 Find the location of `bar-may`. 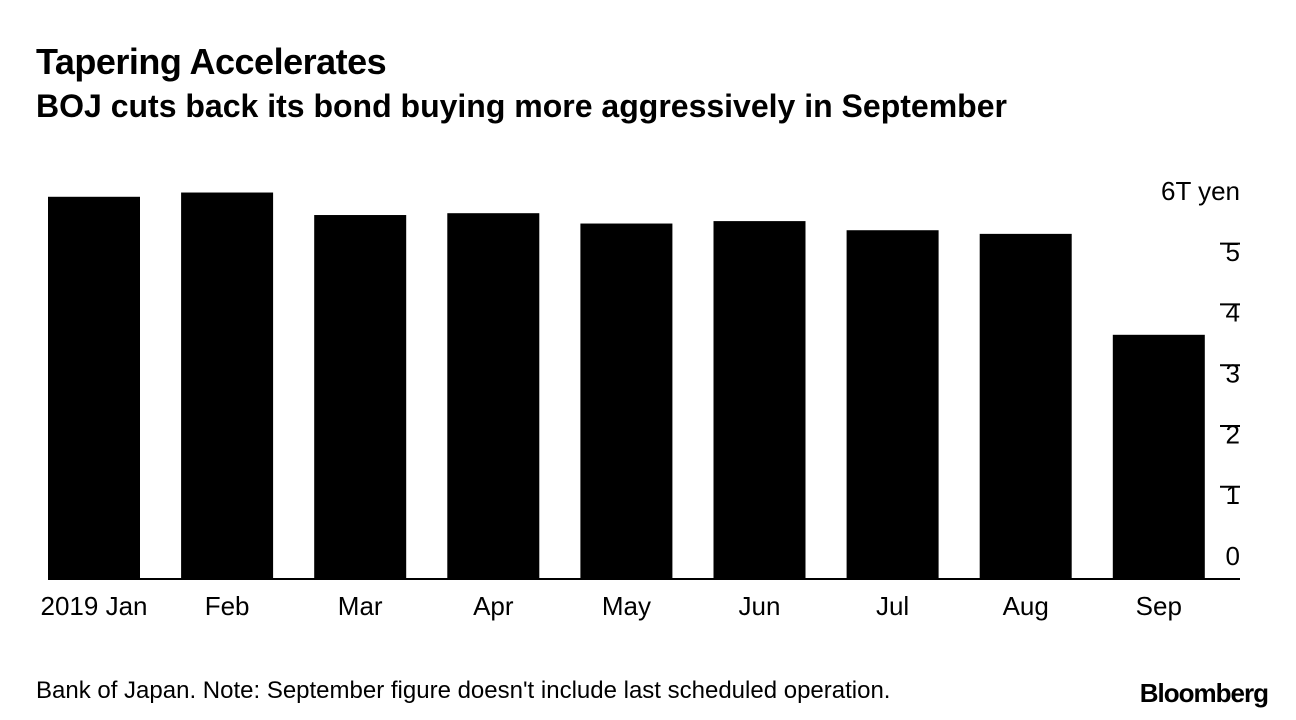

bar-may is located at coordinates (626, 400).